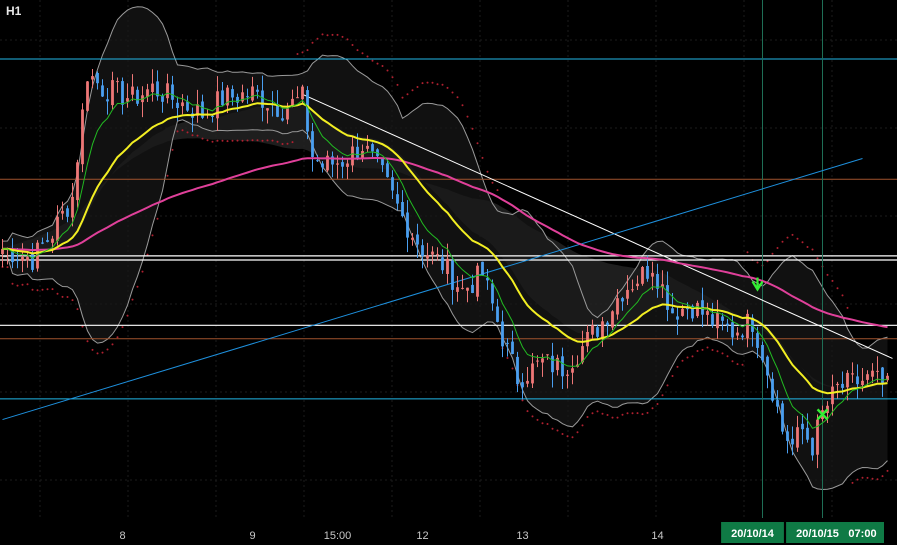 The image size is (897, 545). Describe the element at coordinates (753, 534) in the screenshot. I see `x-tick-label: 20/10/14` at that location.